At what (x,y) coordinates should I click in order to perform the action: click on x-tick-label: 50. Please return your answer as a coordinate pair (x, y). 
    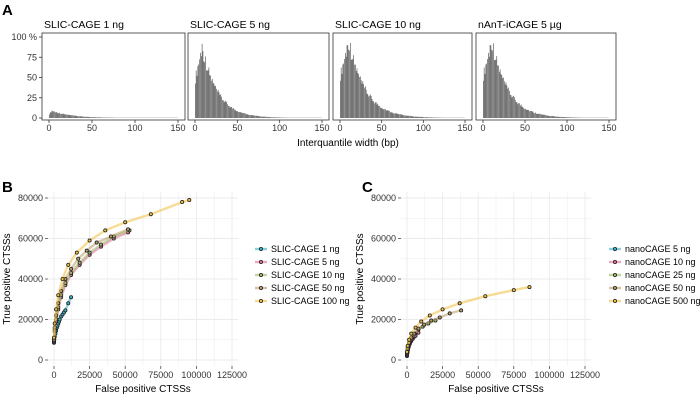
    Looking at the image, I should click on (382, 128).